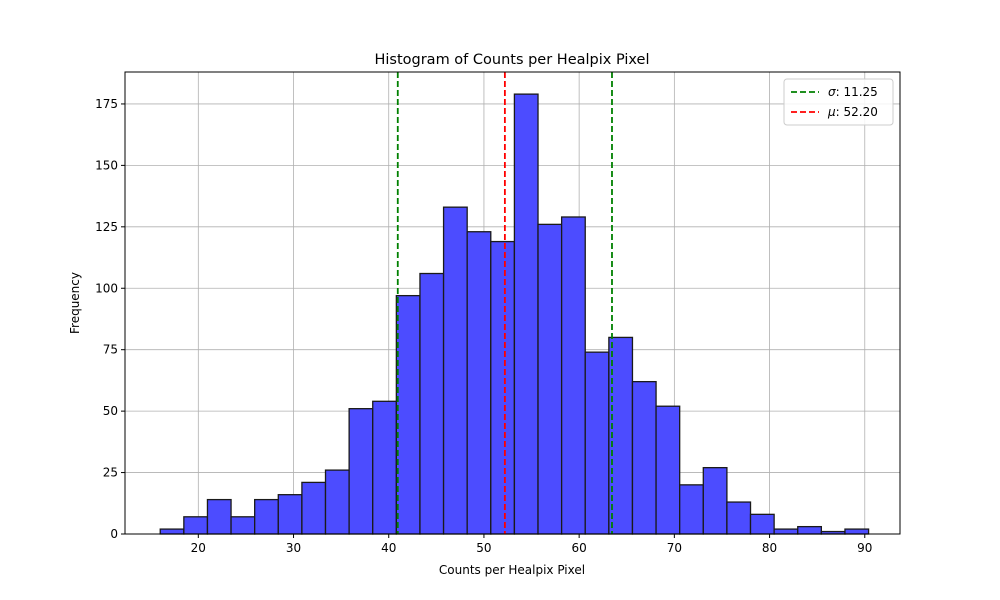 This screenshot has width=1000, height=600. I want to click on y-tick-label: 75, so click(110, 350).